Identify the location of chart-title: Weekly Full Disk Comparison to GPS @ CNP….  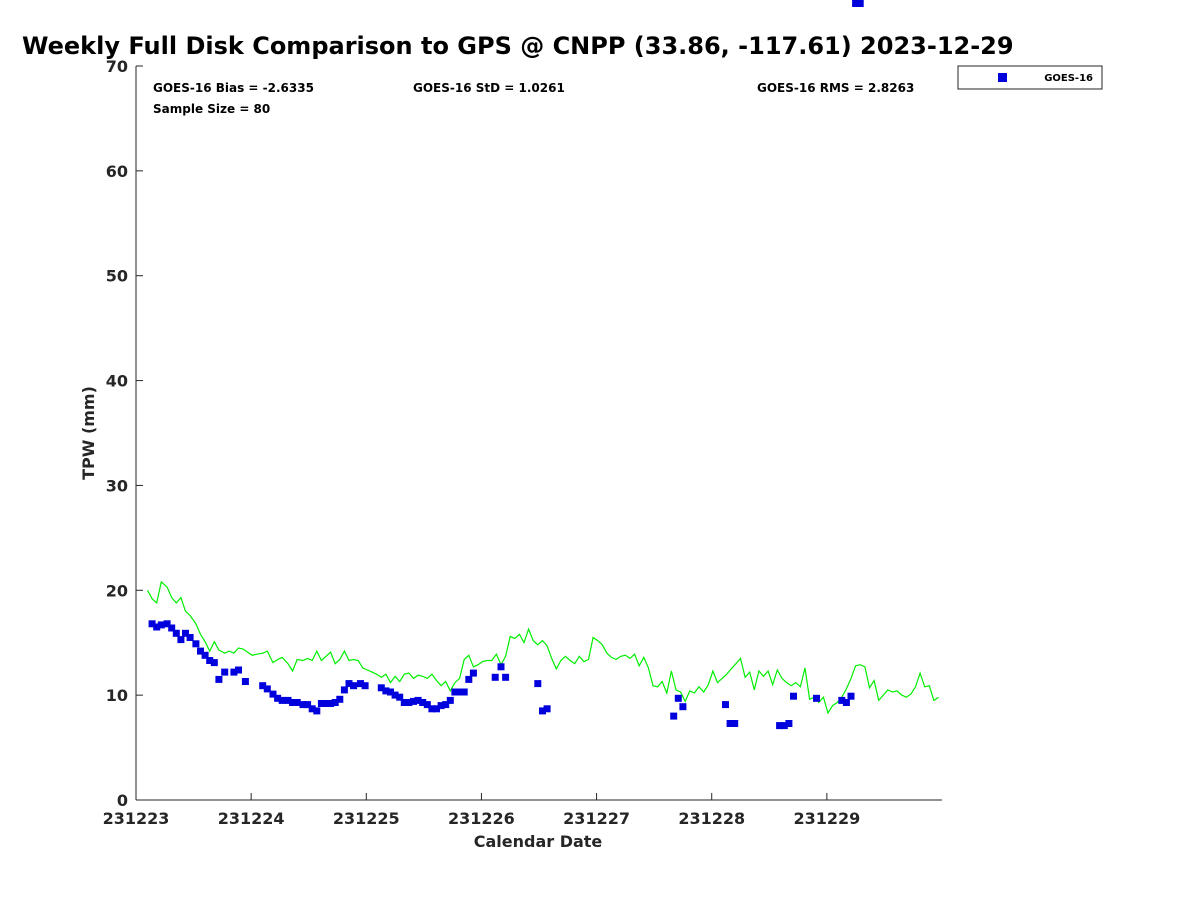
(518, 46).